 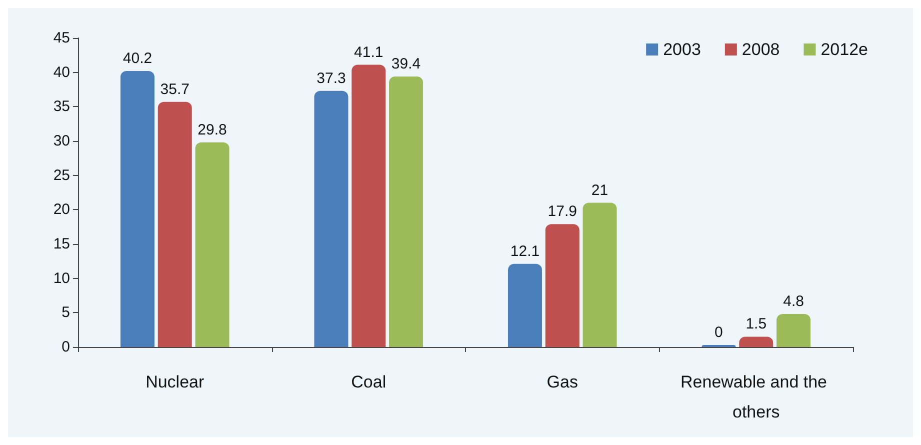 What do you see at coordinates (562, 382) in the screenshot?
I see `x-tick-label: Gas` at bounding box center [562, 382].